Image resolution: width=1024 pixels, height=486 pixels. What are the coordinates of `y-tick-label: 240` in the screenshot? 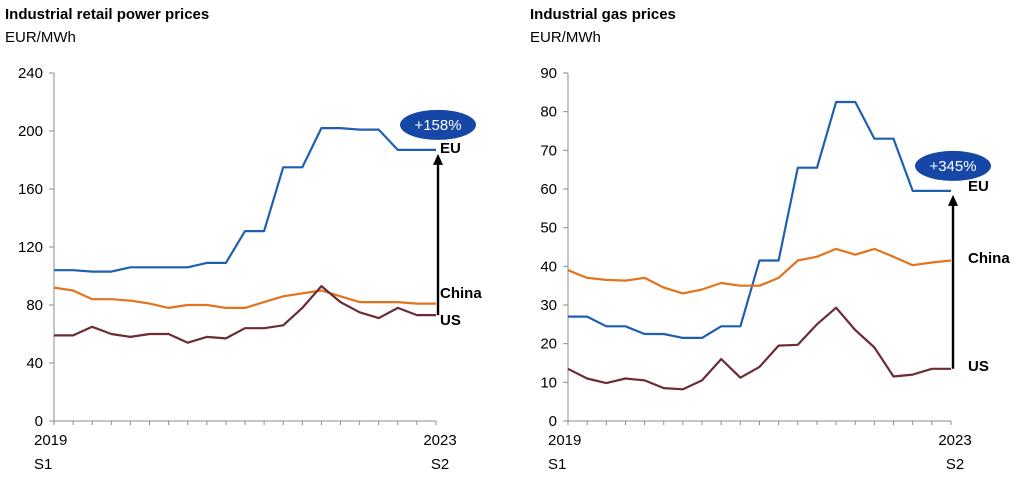 It's located at (30, 73).